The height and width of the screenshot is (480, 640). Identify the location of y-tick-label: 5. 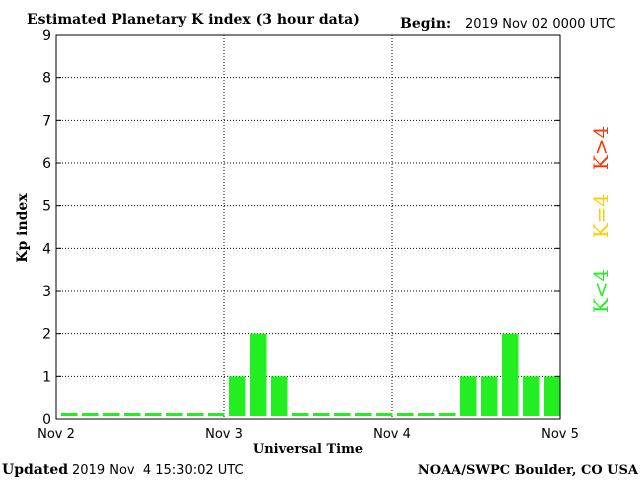
(46, 207).